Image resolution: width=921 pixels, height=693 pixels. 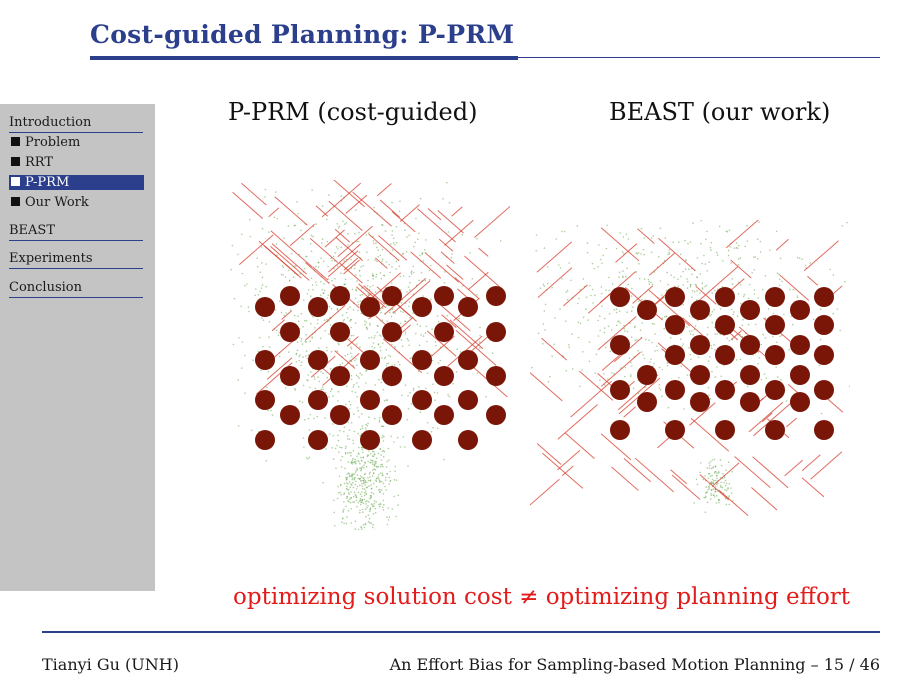 I want to click on nav-section-beast: BEAST, so click(x=76, y=232).